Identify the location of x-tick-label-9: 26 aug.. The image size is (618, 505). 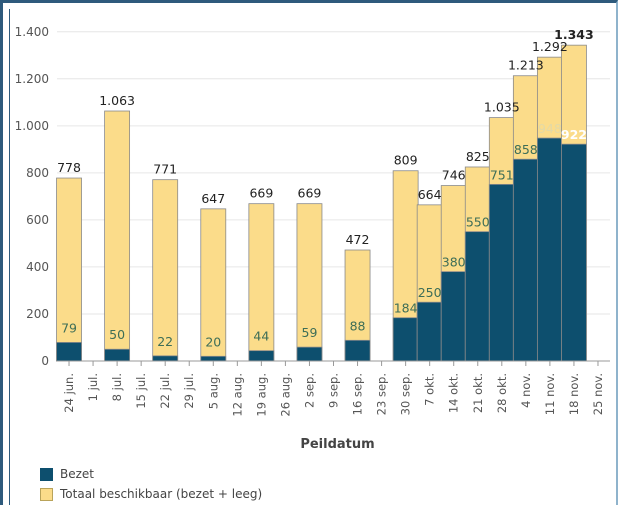
(285, 395).